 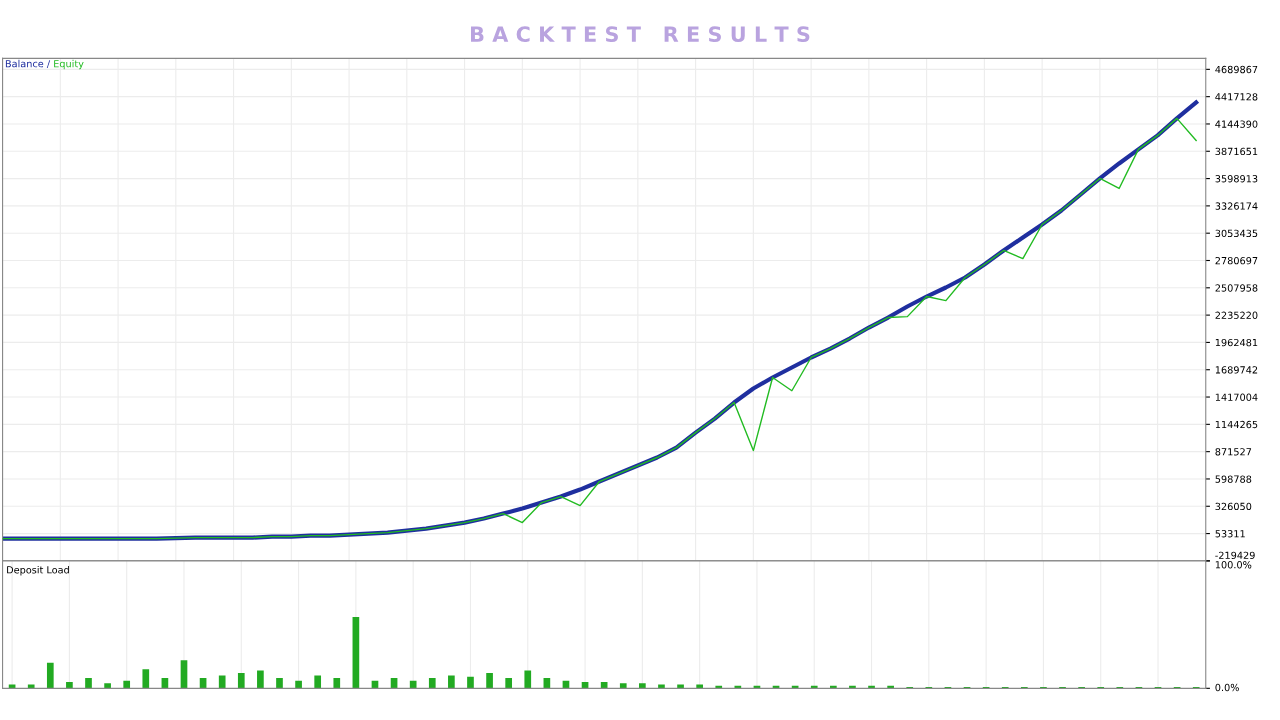 What do you see at coordinates (48, 64) in the screenshot?
I see `annotation: /` at bounding box center [48, 64].